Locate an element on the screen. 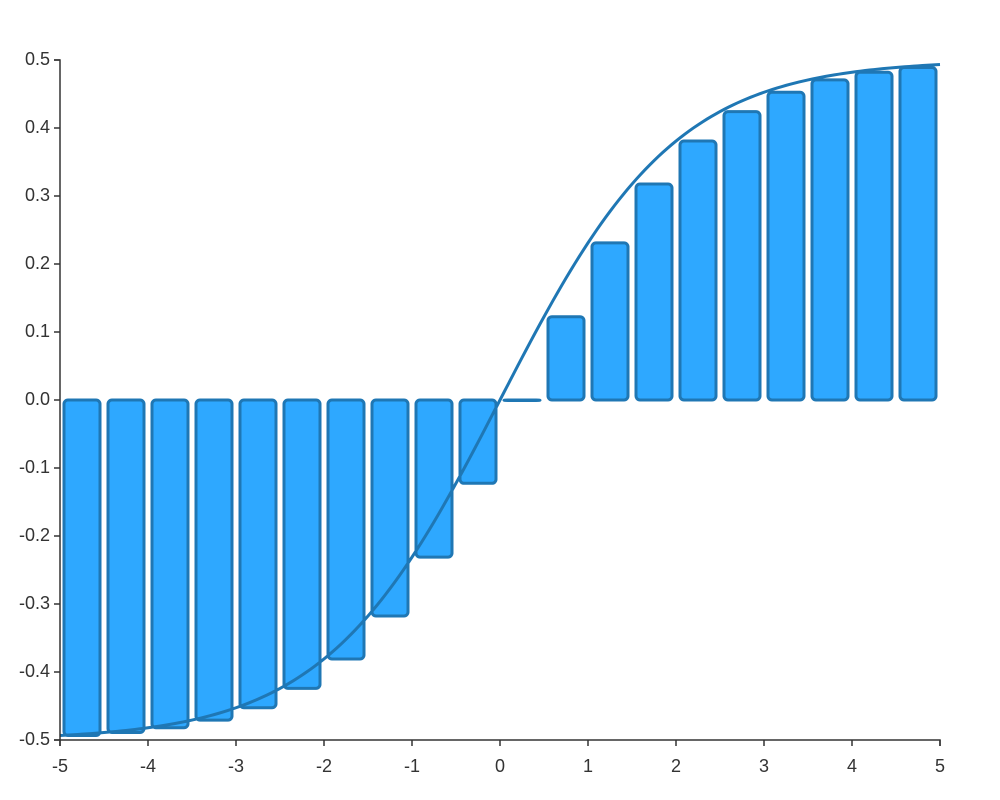 The width and height of the screenshot is (1000, 800). y-tick-label: -0.2 is located at coordinates (34, 535).